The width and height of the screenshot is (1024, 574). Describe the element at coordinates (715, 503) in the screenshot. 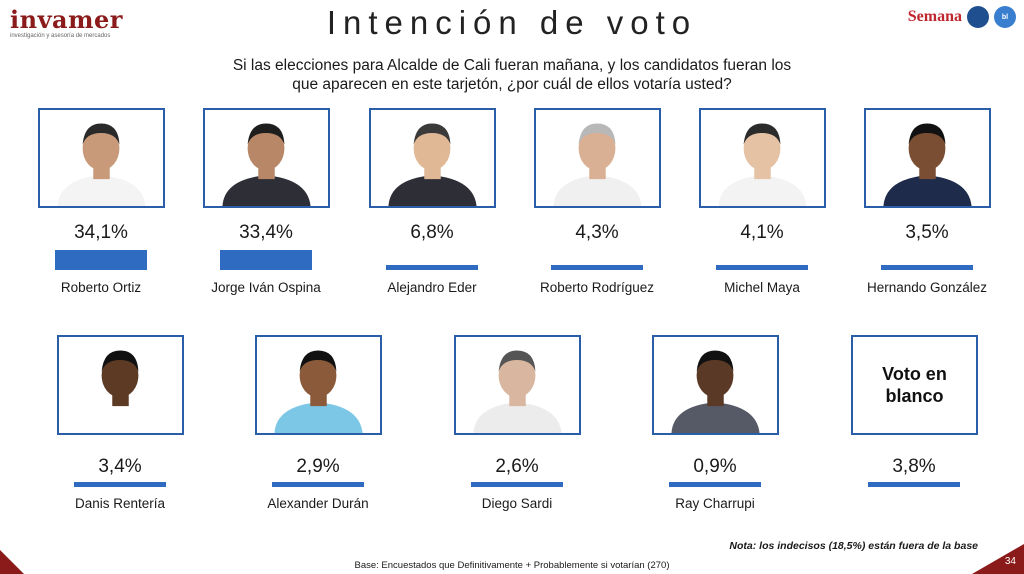

I see `candidate-name: Ray Charrupi` at that location.